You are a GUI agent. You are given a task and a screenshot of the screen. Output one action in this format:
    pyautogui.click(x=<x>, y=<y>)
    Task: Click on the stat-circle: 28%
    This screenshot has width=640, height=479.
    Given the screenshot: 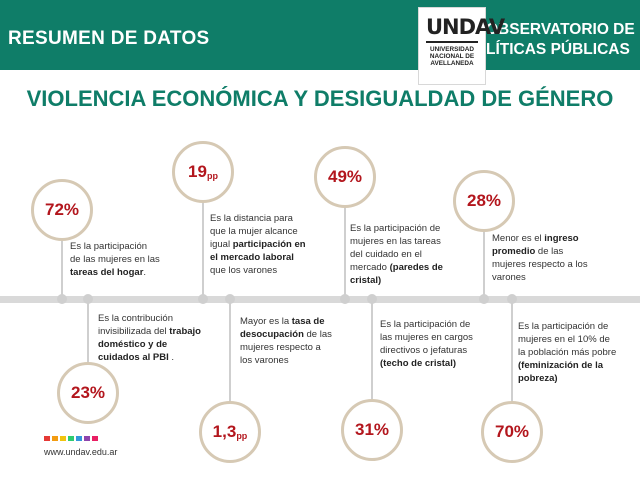 What is the action you would take?
    pyautogui.click(x=484, y=201)
    